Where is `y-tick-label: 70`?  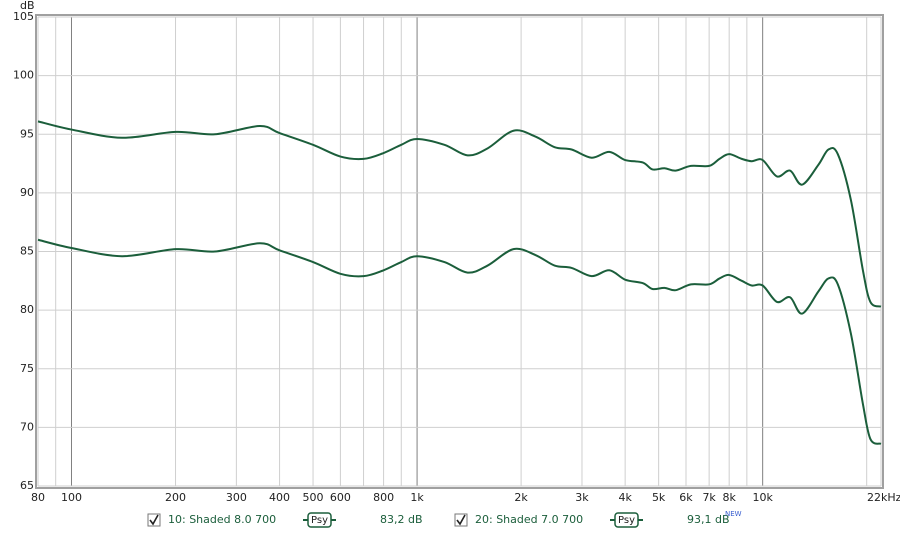
y-tick-label: 70 is located at coordinates (27, 426).